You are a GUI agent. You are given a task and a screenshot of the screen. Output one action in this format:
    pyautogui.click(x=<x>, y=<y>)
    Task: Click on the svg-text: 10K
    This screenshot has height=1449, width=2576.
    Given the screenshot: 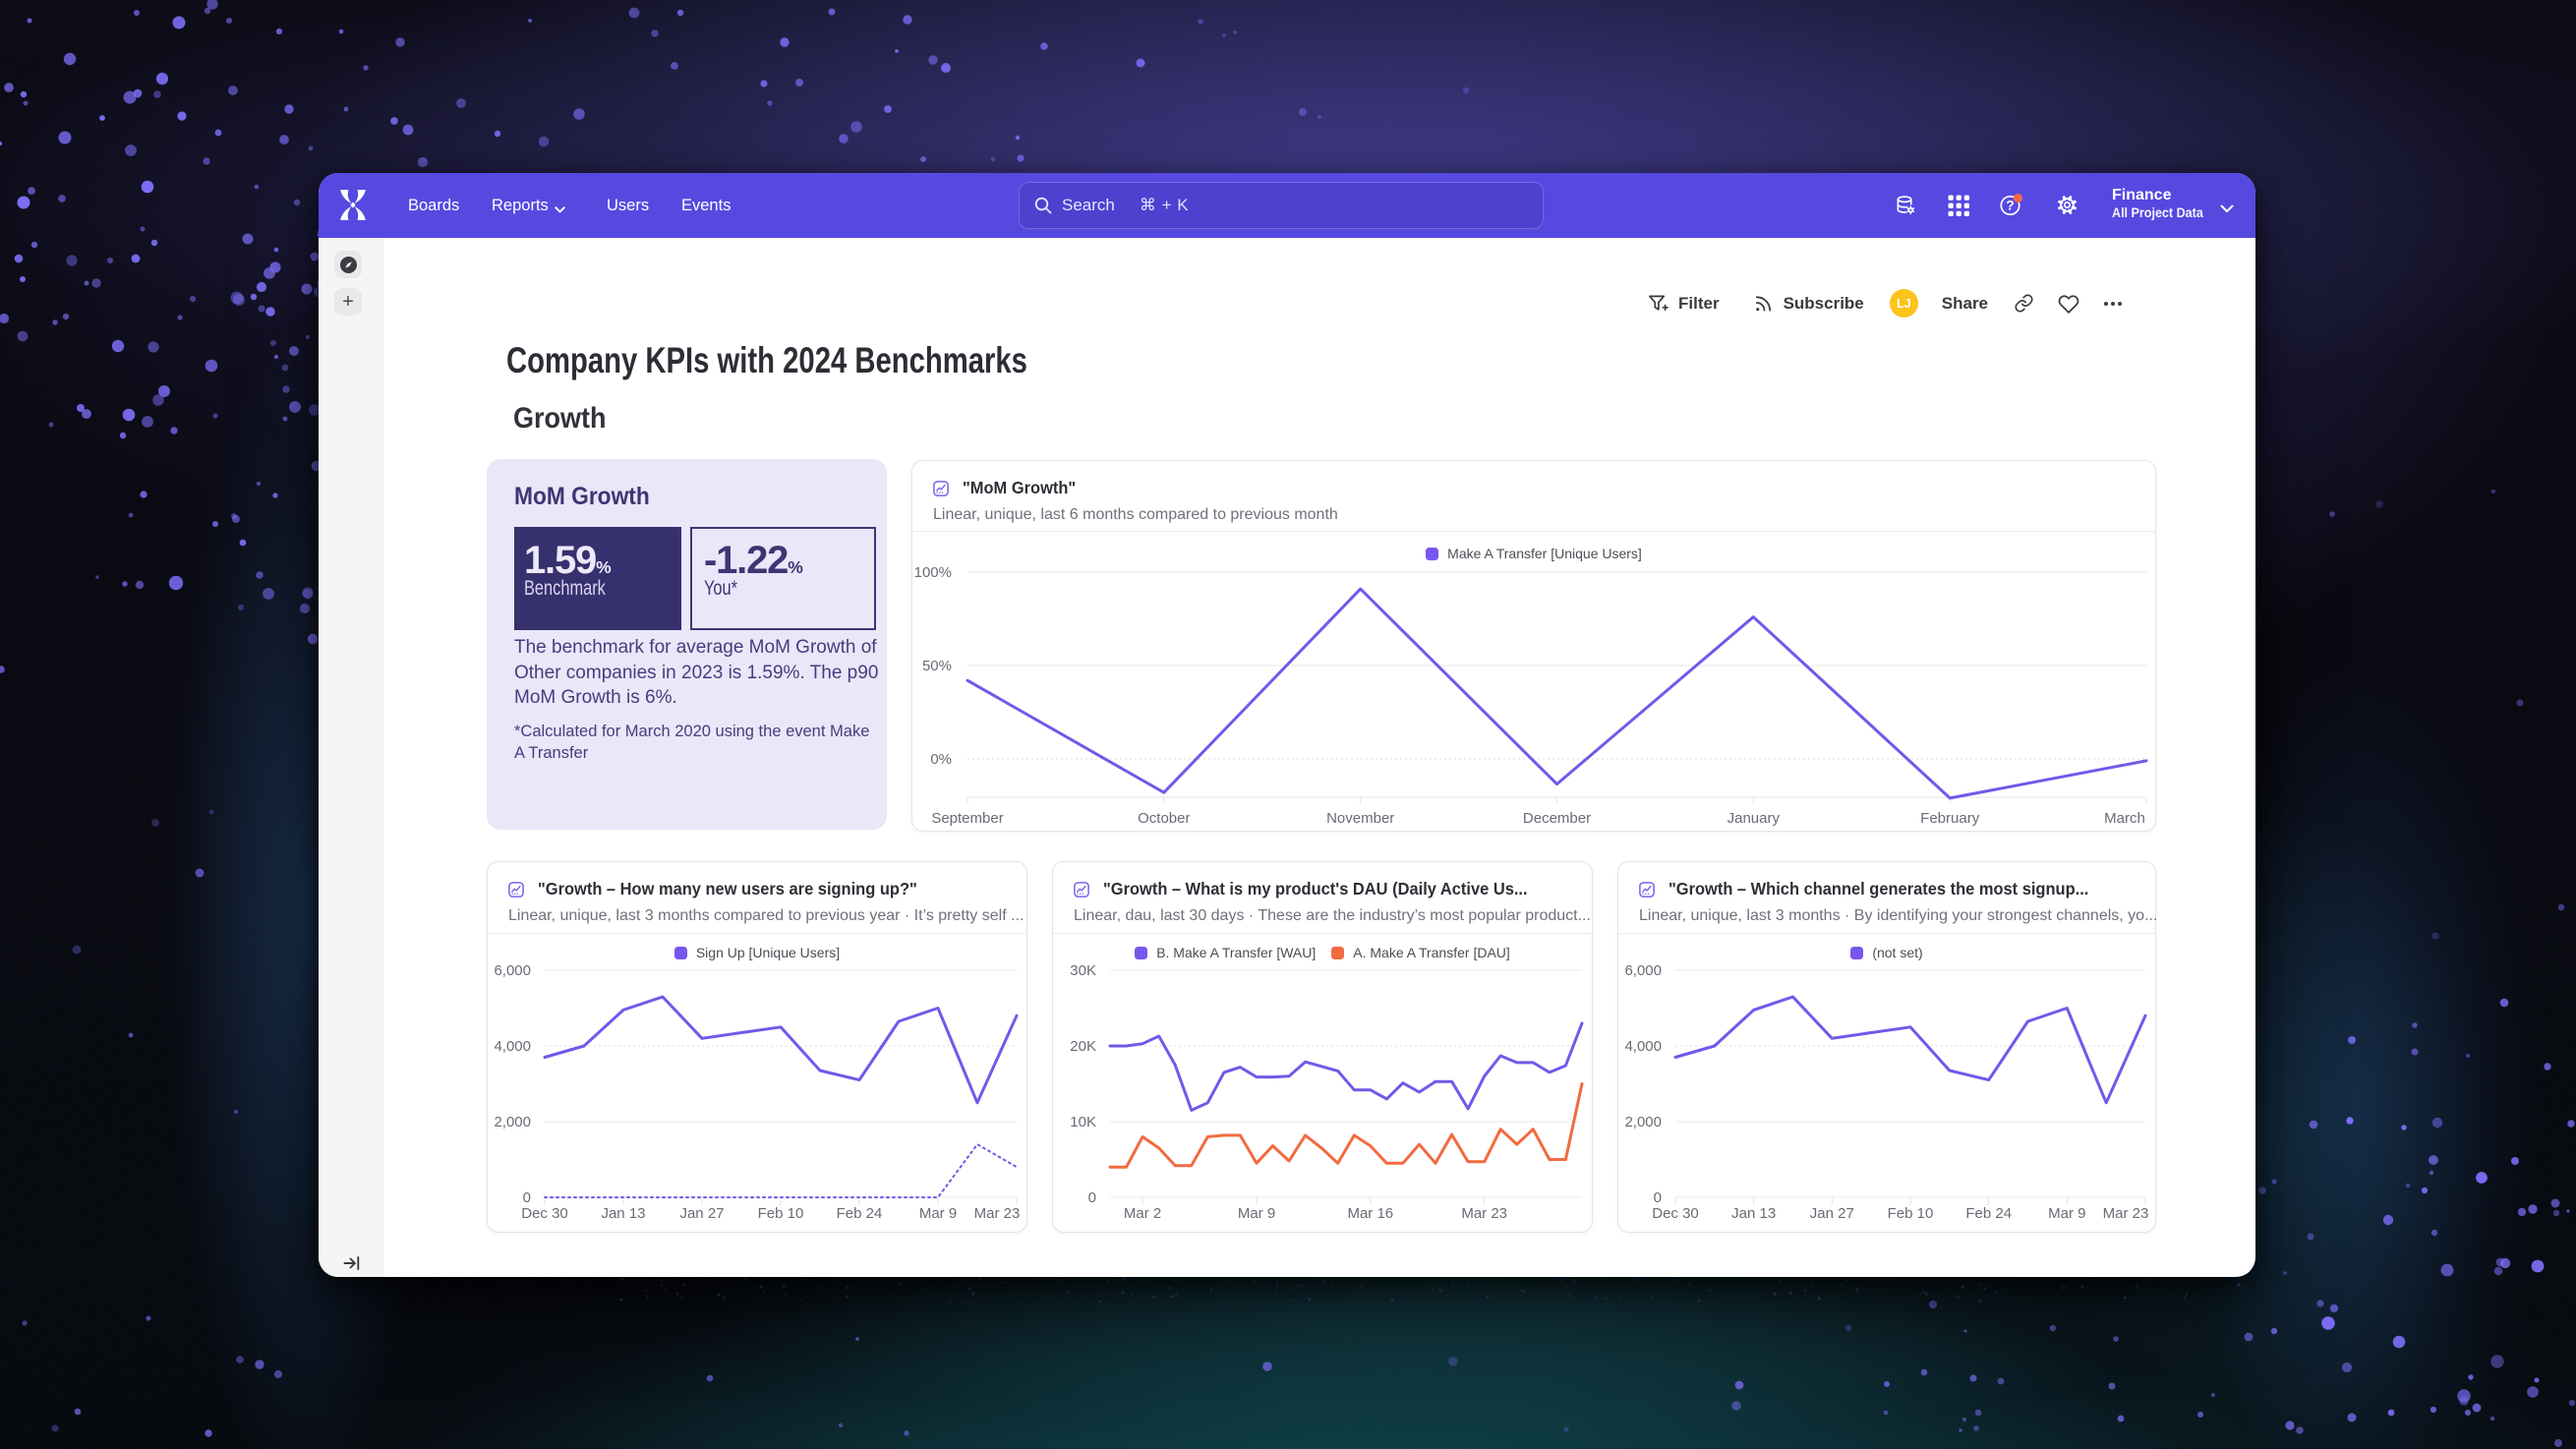 What is the action you would take?
    pyautogui.click(x=1083, y=1122)
    